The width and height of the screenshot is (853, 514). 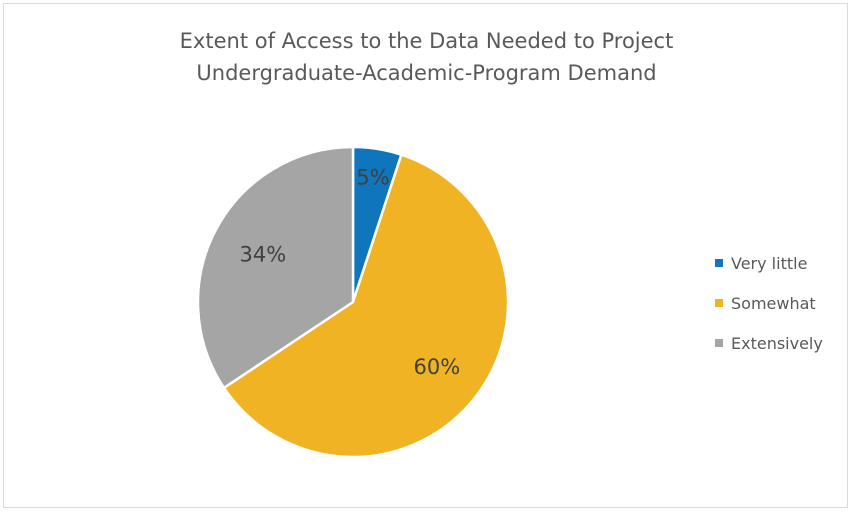 What do you see at coordinates (769, 263) in the screenshot?
I see `legend-label-very-little: Very little` at bounding box center [769, 263].